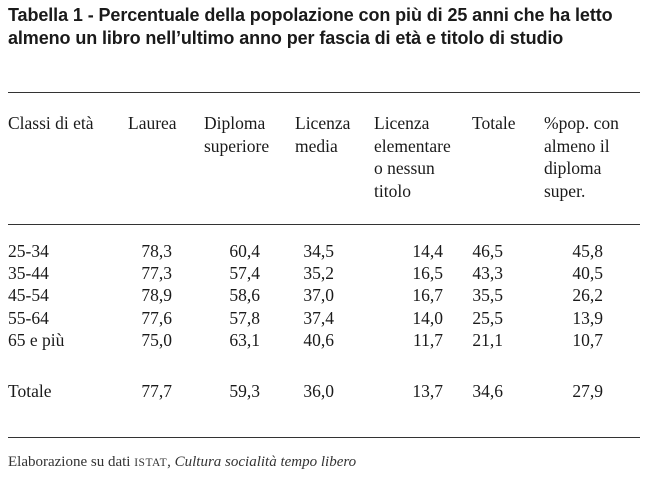 The image size is (652, 487). What do you see at coordinates (587, 340) in the screenshot?
I see `table-row-cell: 10,7` at bounding box center [587, 340].